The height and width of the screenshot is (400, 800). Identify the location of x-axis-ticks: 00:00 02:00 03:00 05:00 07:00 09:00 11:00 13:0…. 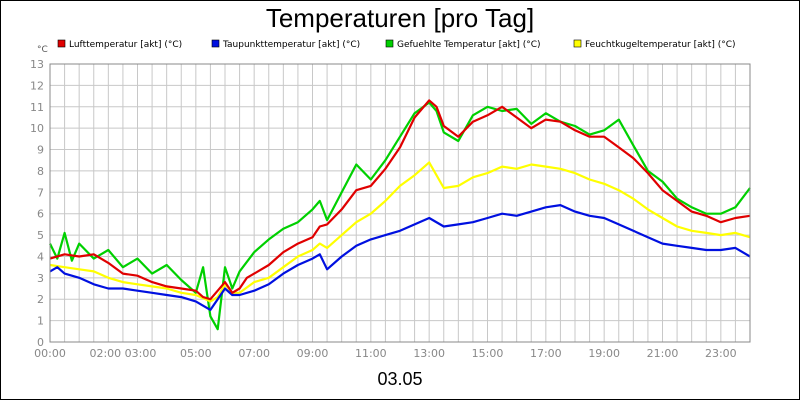
(385, 353).